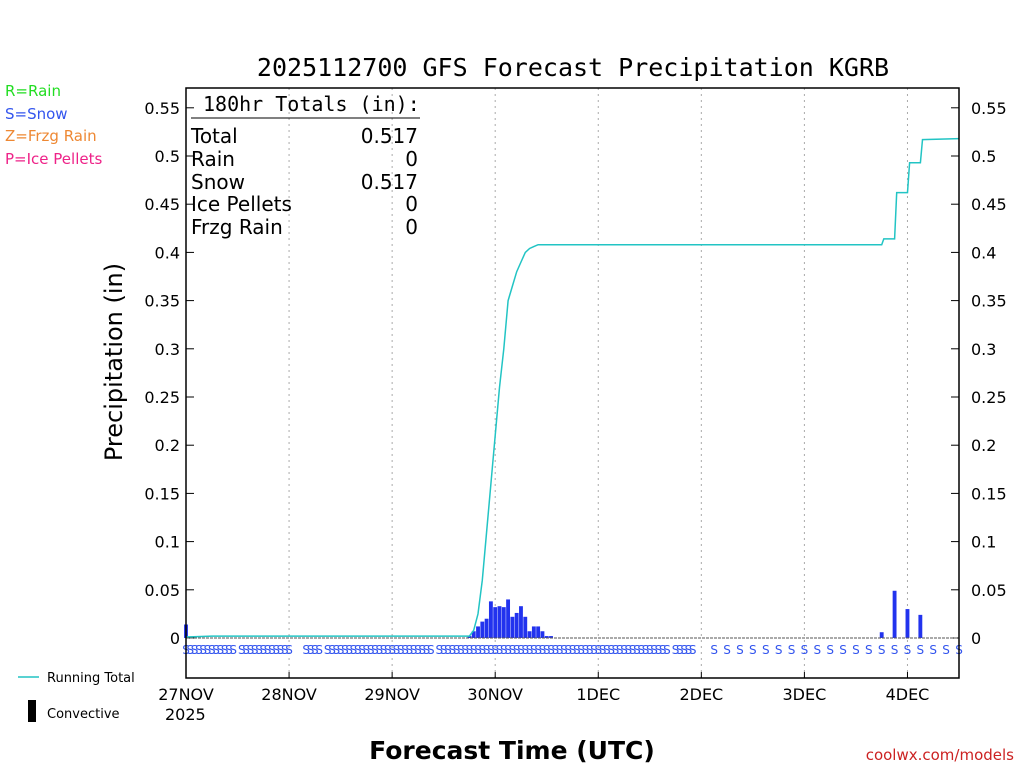 Image resolution: width=1024 pixels, height=768 pixels. Describe the element at coordinates (389, 136) in the screenshot. I see `totals-value-total: 0.517` at that location.